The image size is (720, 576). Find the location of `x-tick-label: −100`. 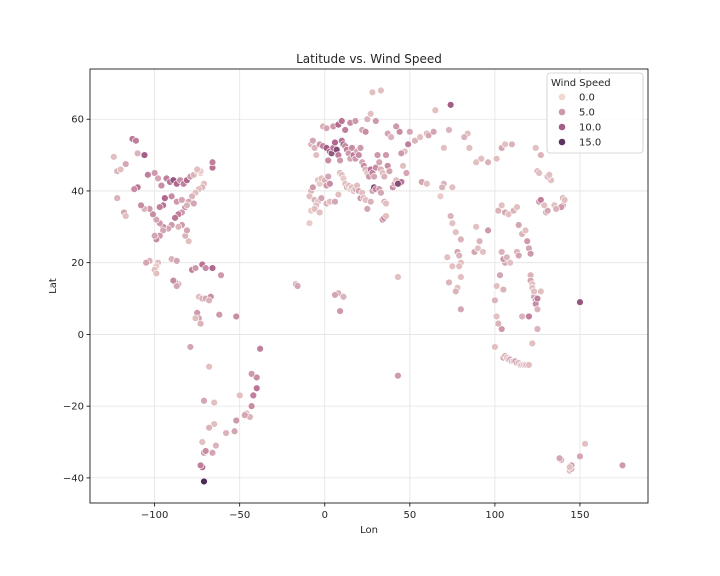

x-tick-label: −100 is located at coordinates (154, 515).